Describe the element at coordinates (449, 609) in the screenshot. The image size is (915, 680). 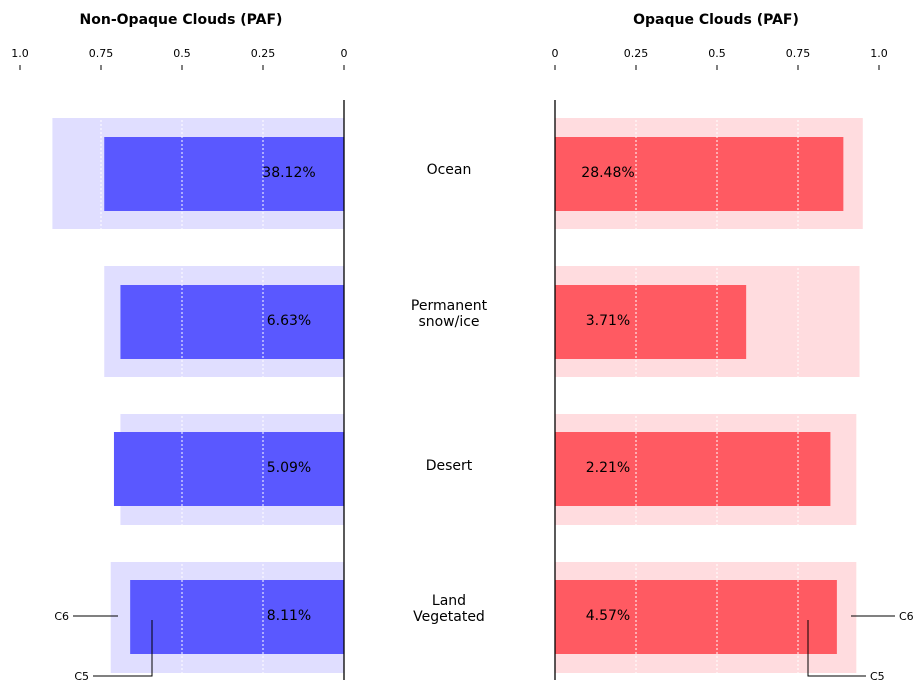
I see `category-label: Land Vegetated` at that location.